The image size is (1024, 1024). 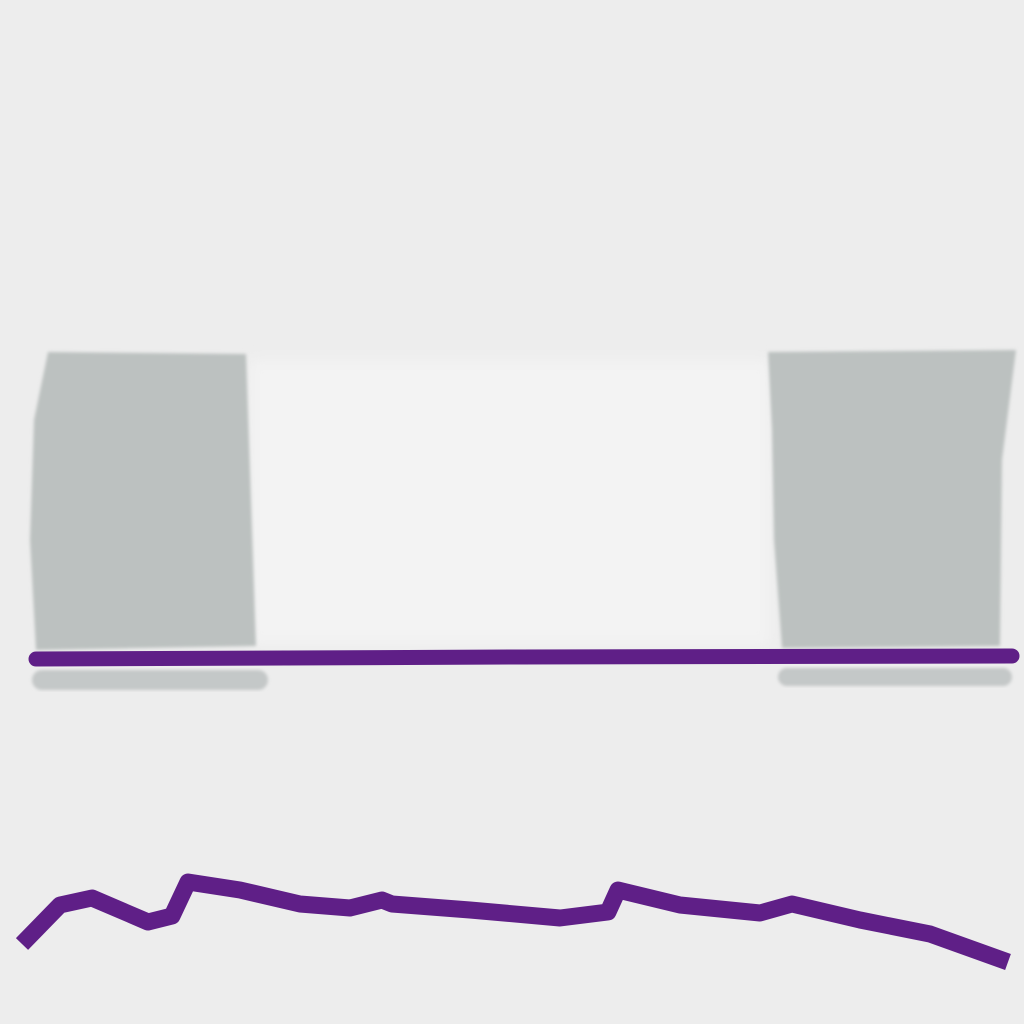 What do you see at coordinates (524, 657) in the screenshot?
I see `horizon-line` at bounding box center [524, 657].